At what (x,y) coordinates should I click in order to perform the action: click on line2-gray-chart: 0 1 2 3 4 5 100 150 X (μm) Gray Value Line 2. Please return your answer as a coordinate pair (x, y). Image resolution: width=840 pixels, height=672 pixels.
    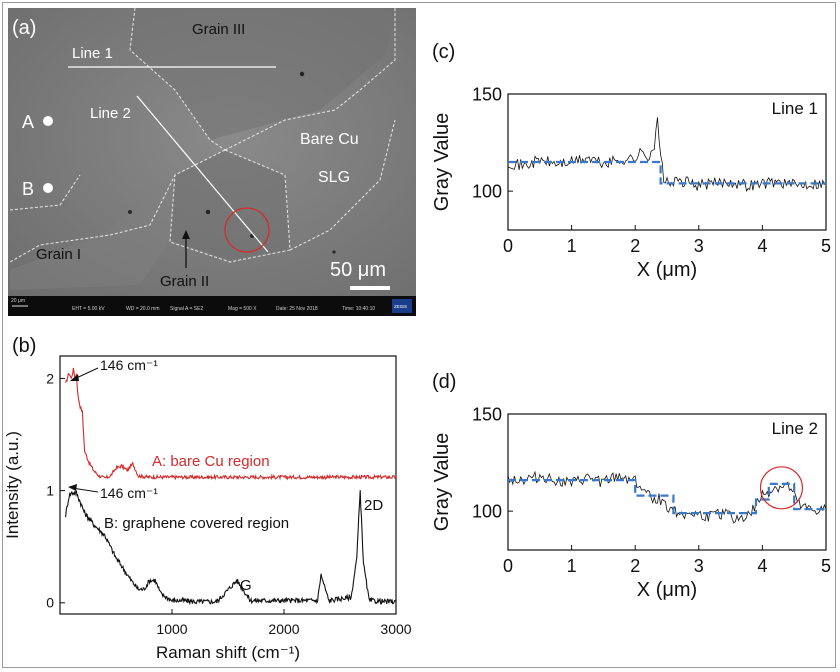
    Looking at the image, I should click on (631, 502).